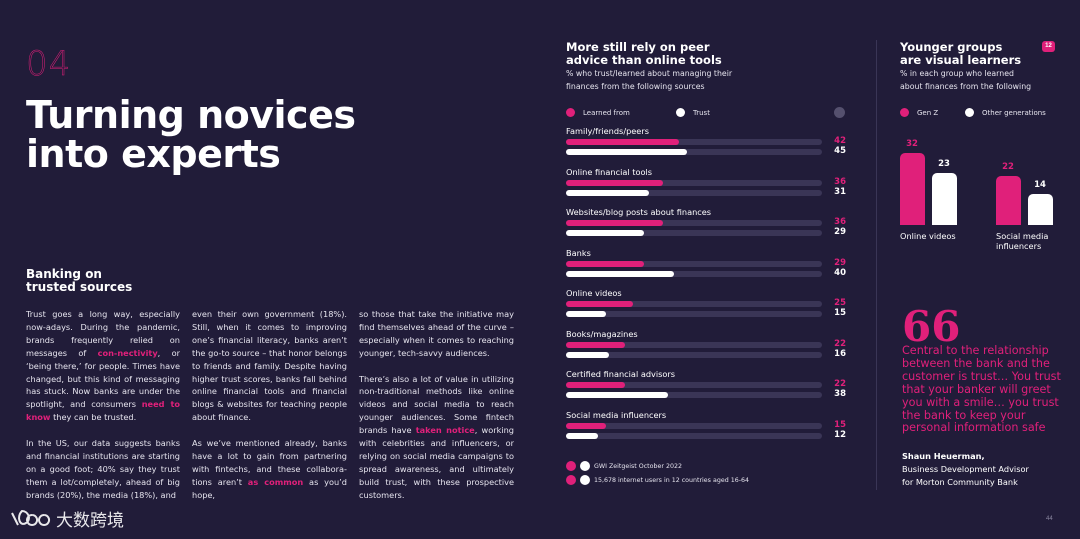 This screenshot has width=1080, height=539. Describe the element at coordinates (64, 274) in the screenshot. I see `subheading-line-1: Banking on` at that location.